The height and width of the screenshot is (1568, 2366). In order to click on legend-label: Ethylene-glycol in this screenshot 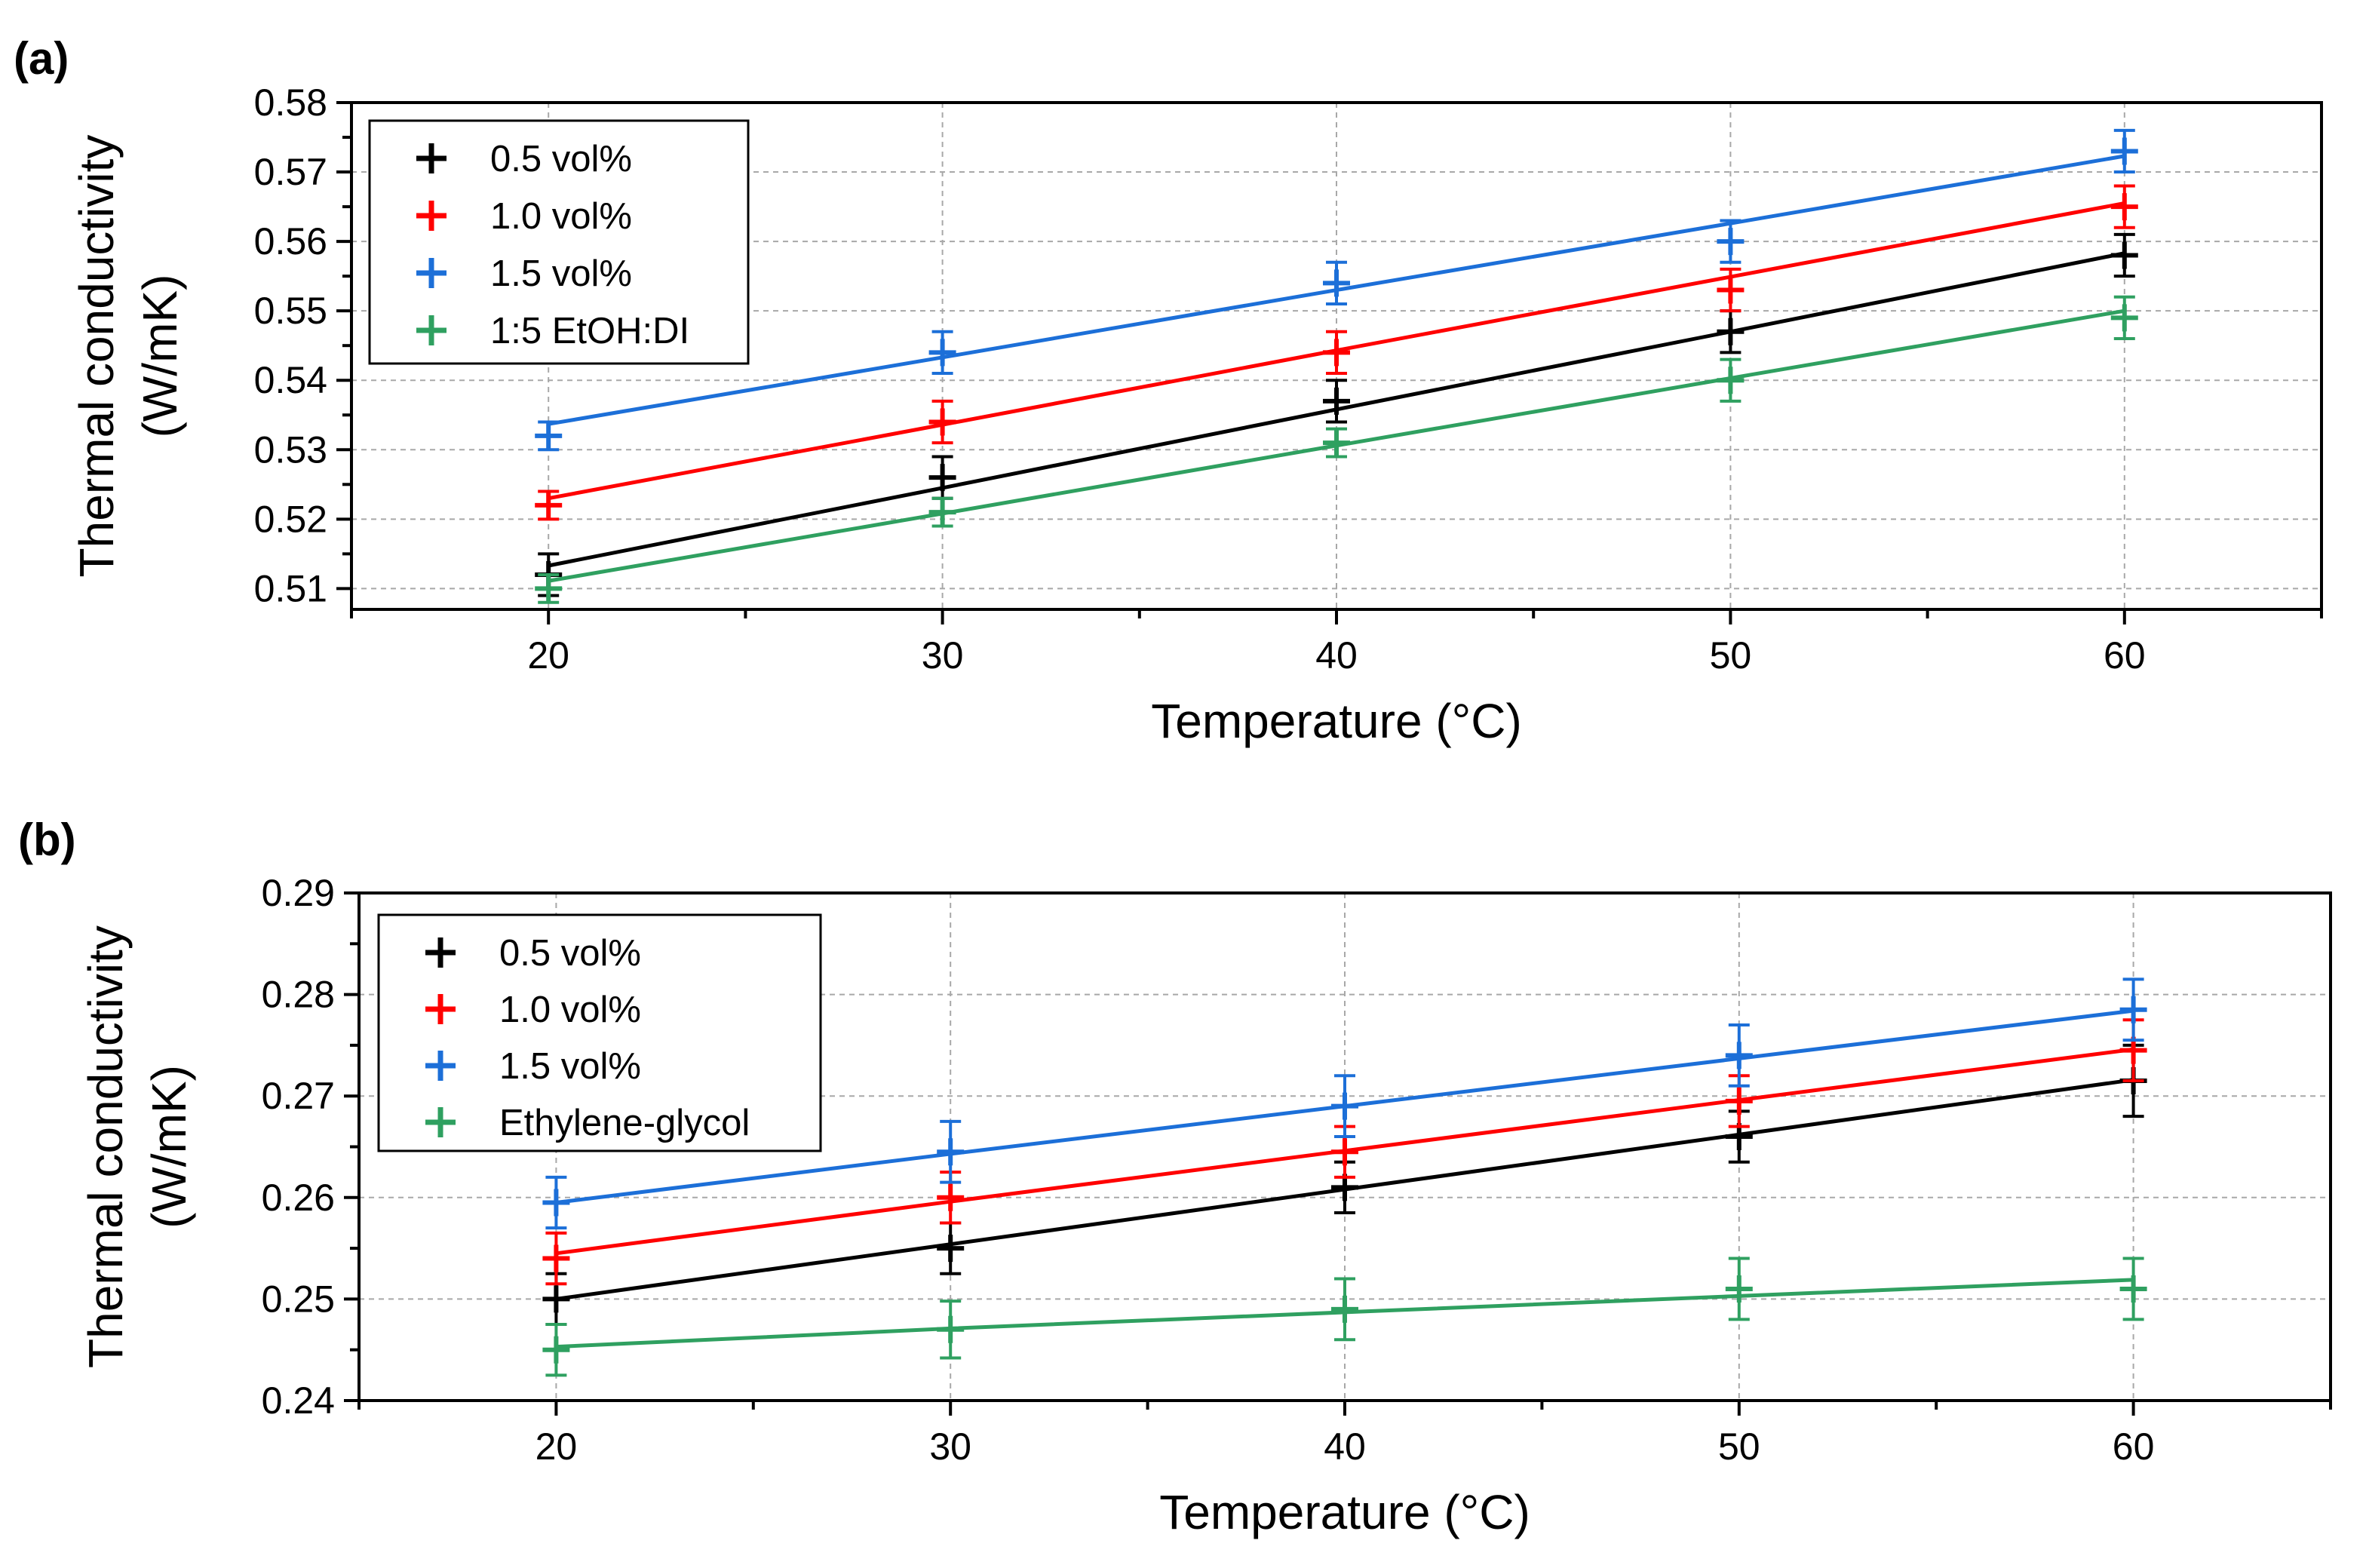, I will do `click(624, 1123)`.